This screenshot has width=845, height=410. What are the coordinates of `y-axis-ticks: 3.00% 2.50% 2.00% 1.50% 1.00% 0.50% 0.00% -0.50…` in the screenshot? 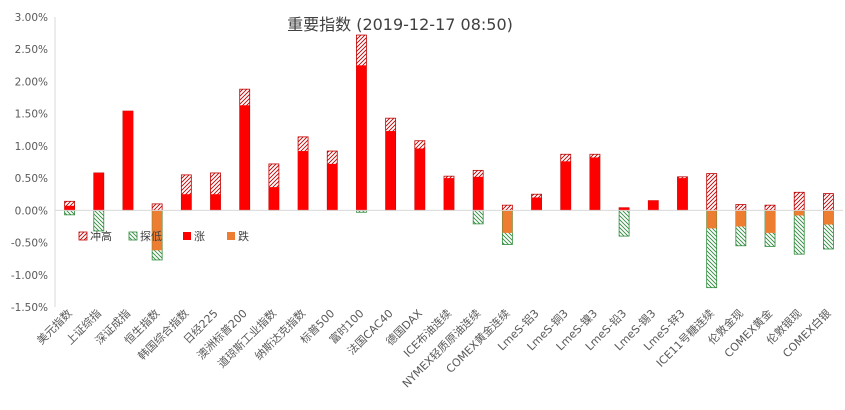 It's located at (29, 163).